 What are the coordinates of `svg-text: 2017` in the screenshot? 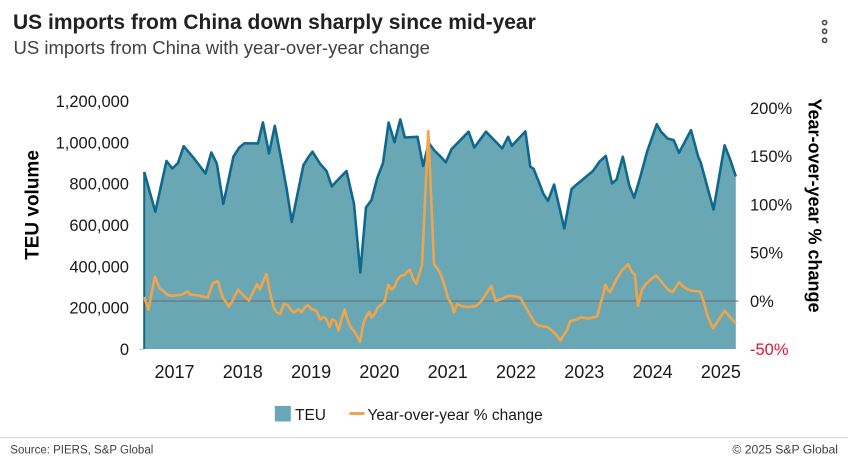 It's located at (174, 372).